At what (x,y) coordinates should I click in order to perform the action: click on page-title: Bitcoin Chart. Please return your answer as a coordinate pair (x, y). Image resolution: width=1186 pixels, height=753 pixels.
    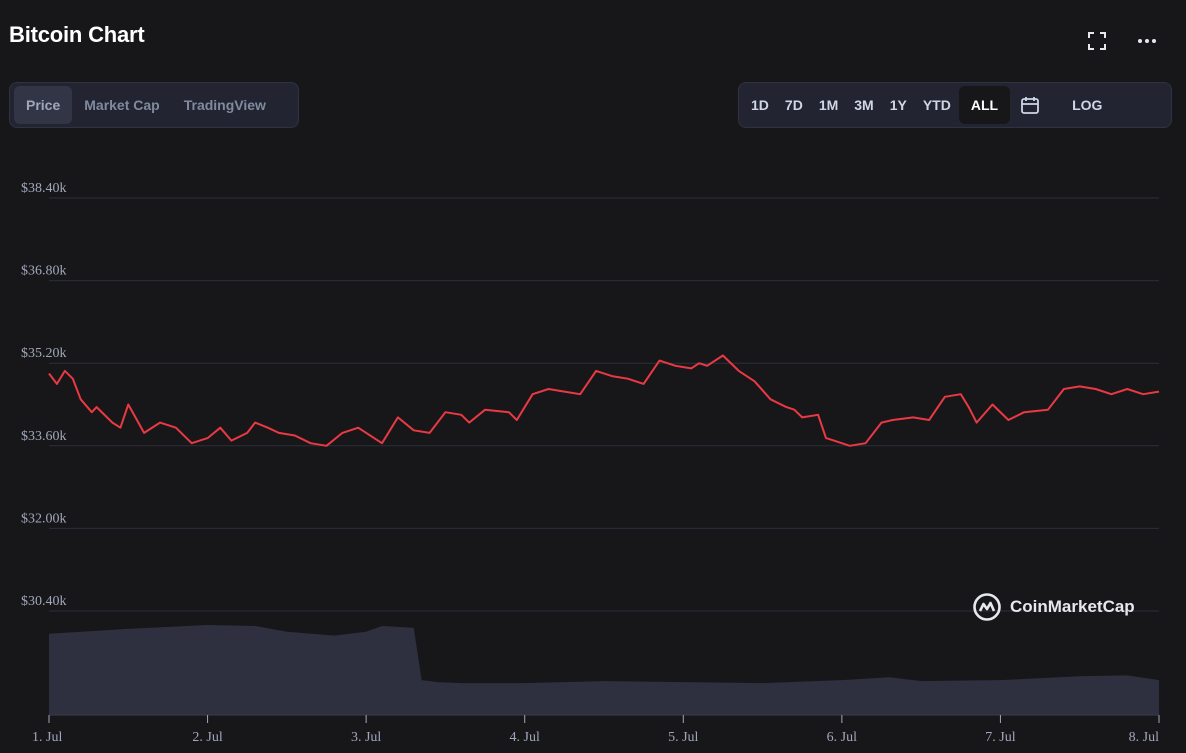
    Looking at the image, I should click on (77, 34).